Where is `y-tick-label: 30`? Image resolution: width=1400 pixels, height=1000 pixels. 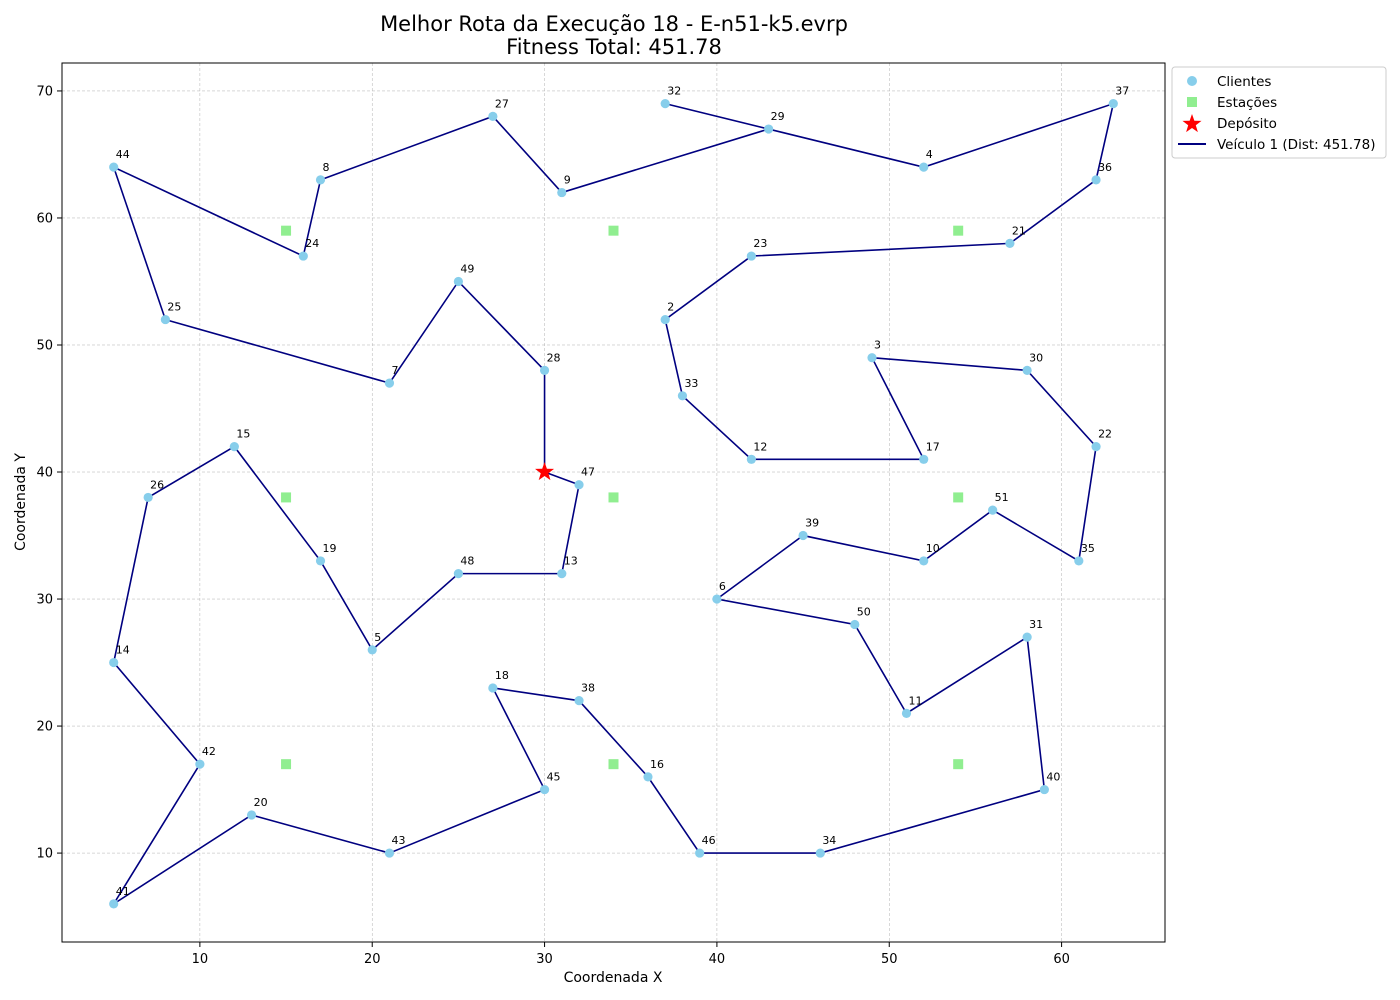
y-tick-label: 30 is located at coordinates (44, 600).